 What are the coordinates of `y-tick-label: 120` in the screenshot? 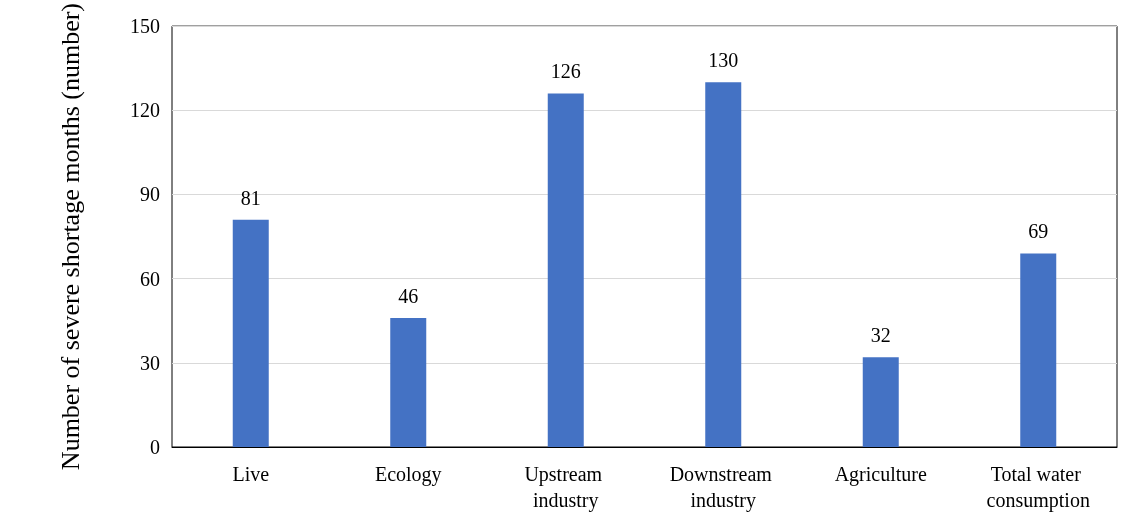 It's located at (145, 110).